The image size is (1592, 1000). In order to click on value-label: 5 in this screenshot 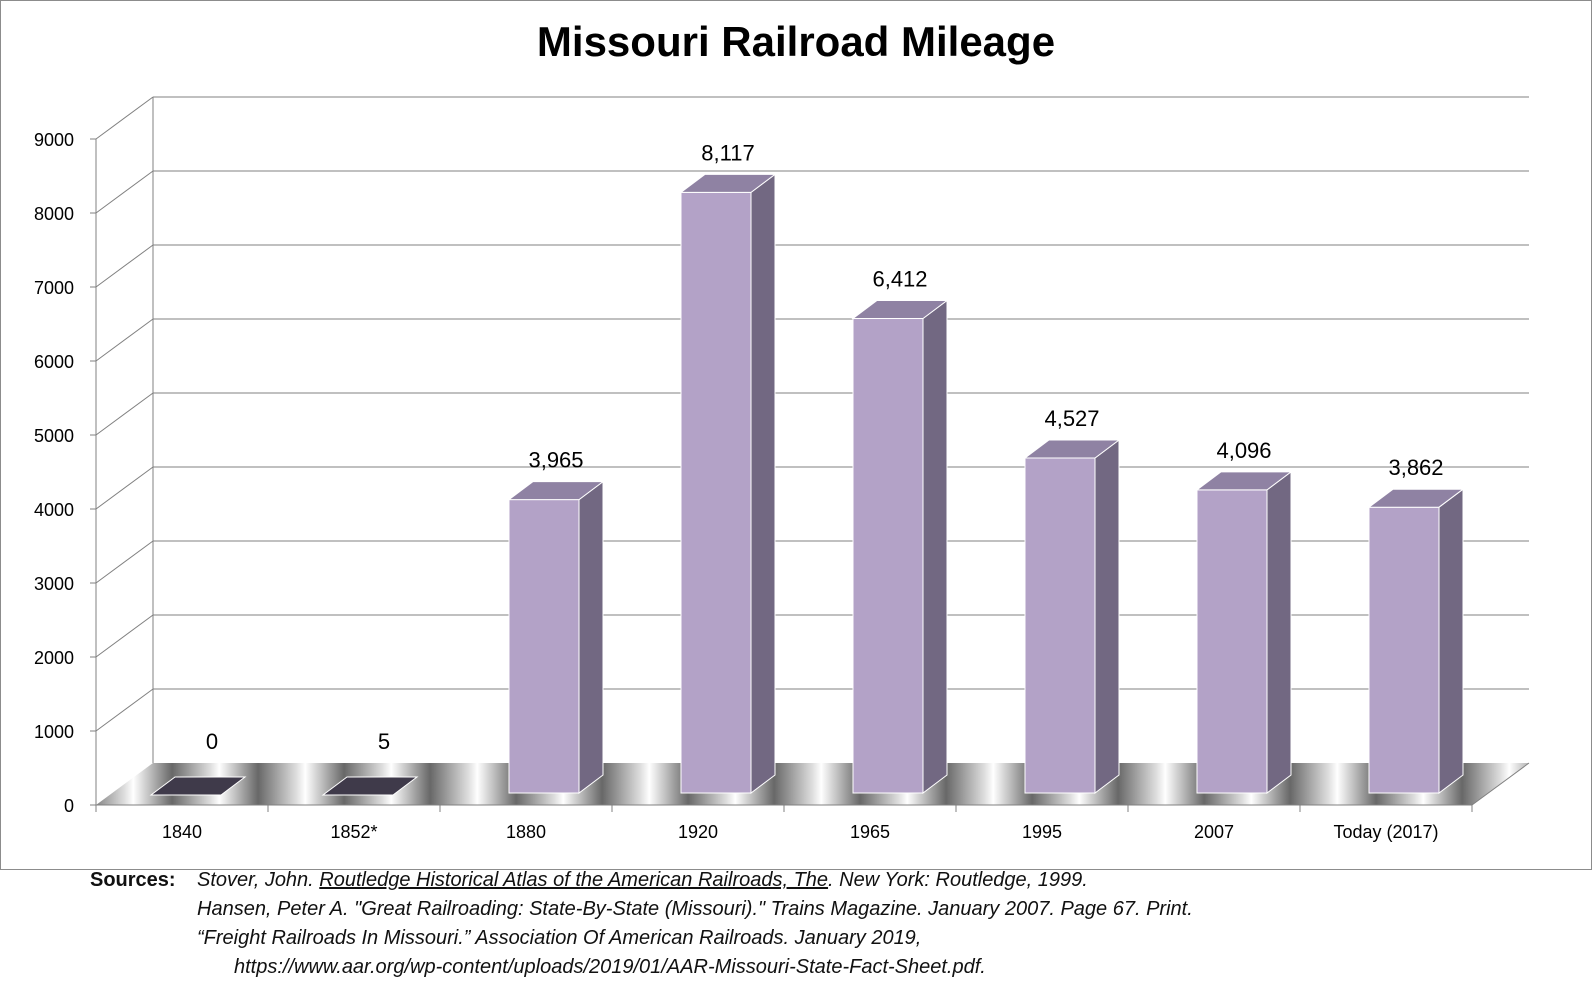, I will do `click(384, 741)`.